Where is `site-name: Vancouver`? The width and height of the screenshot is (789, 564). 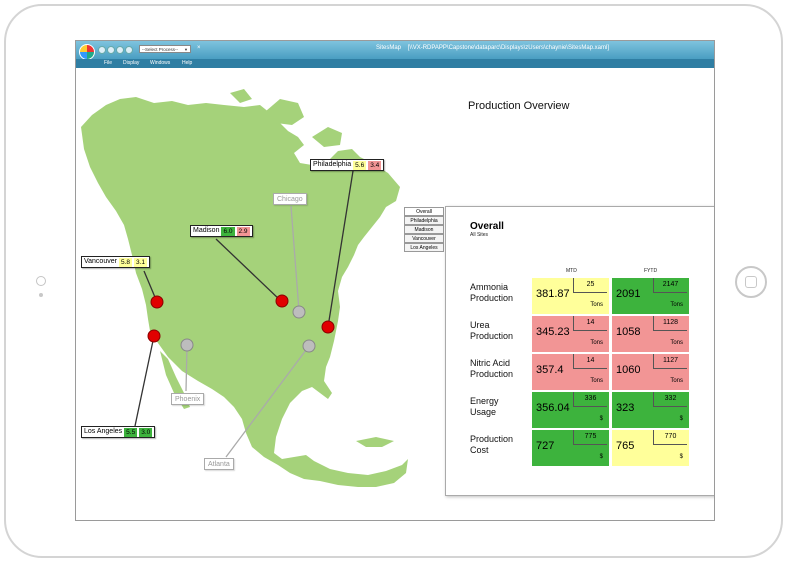
site-name: Vancouver is located at coordinates (100, 261).